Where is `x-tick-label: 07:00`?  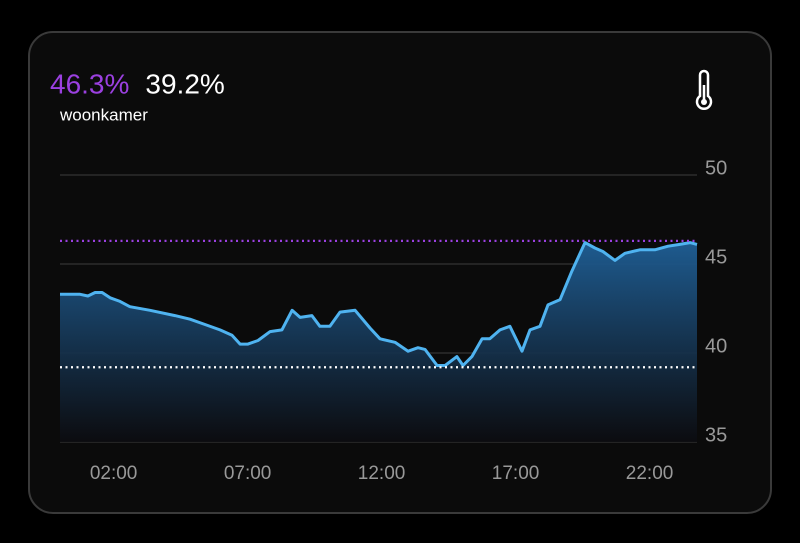
x-tick-label: 07:00 is located at coordinates (248, 473).